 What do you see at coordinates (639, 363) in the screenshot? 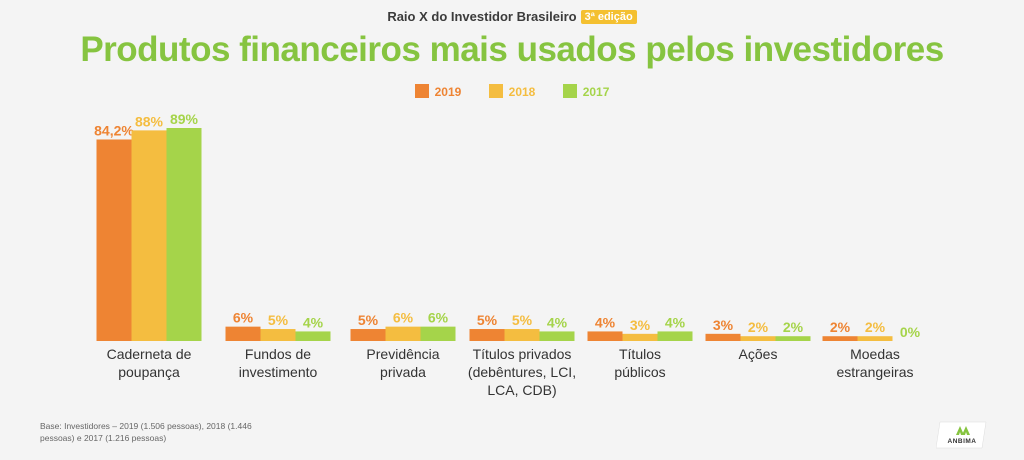
I see `category-label-4: Títulos públicos` at bounding box center [639, 363].